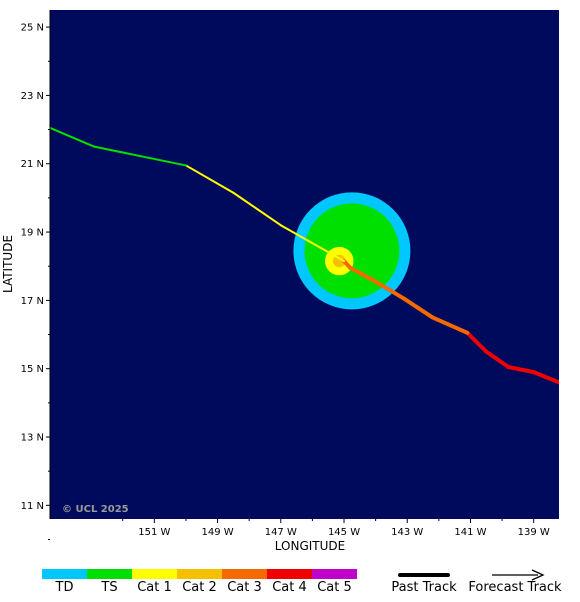 The width and height of the screenshot is (580, 602). Describe the element at coordinates (334, 587) in the screenshot. I see `legend-label-cat5: Cat 5` at that location.